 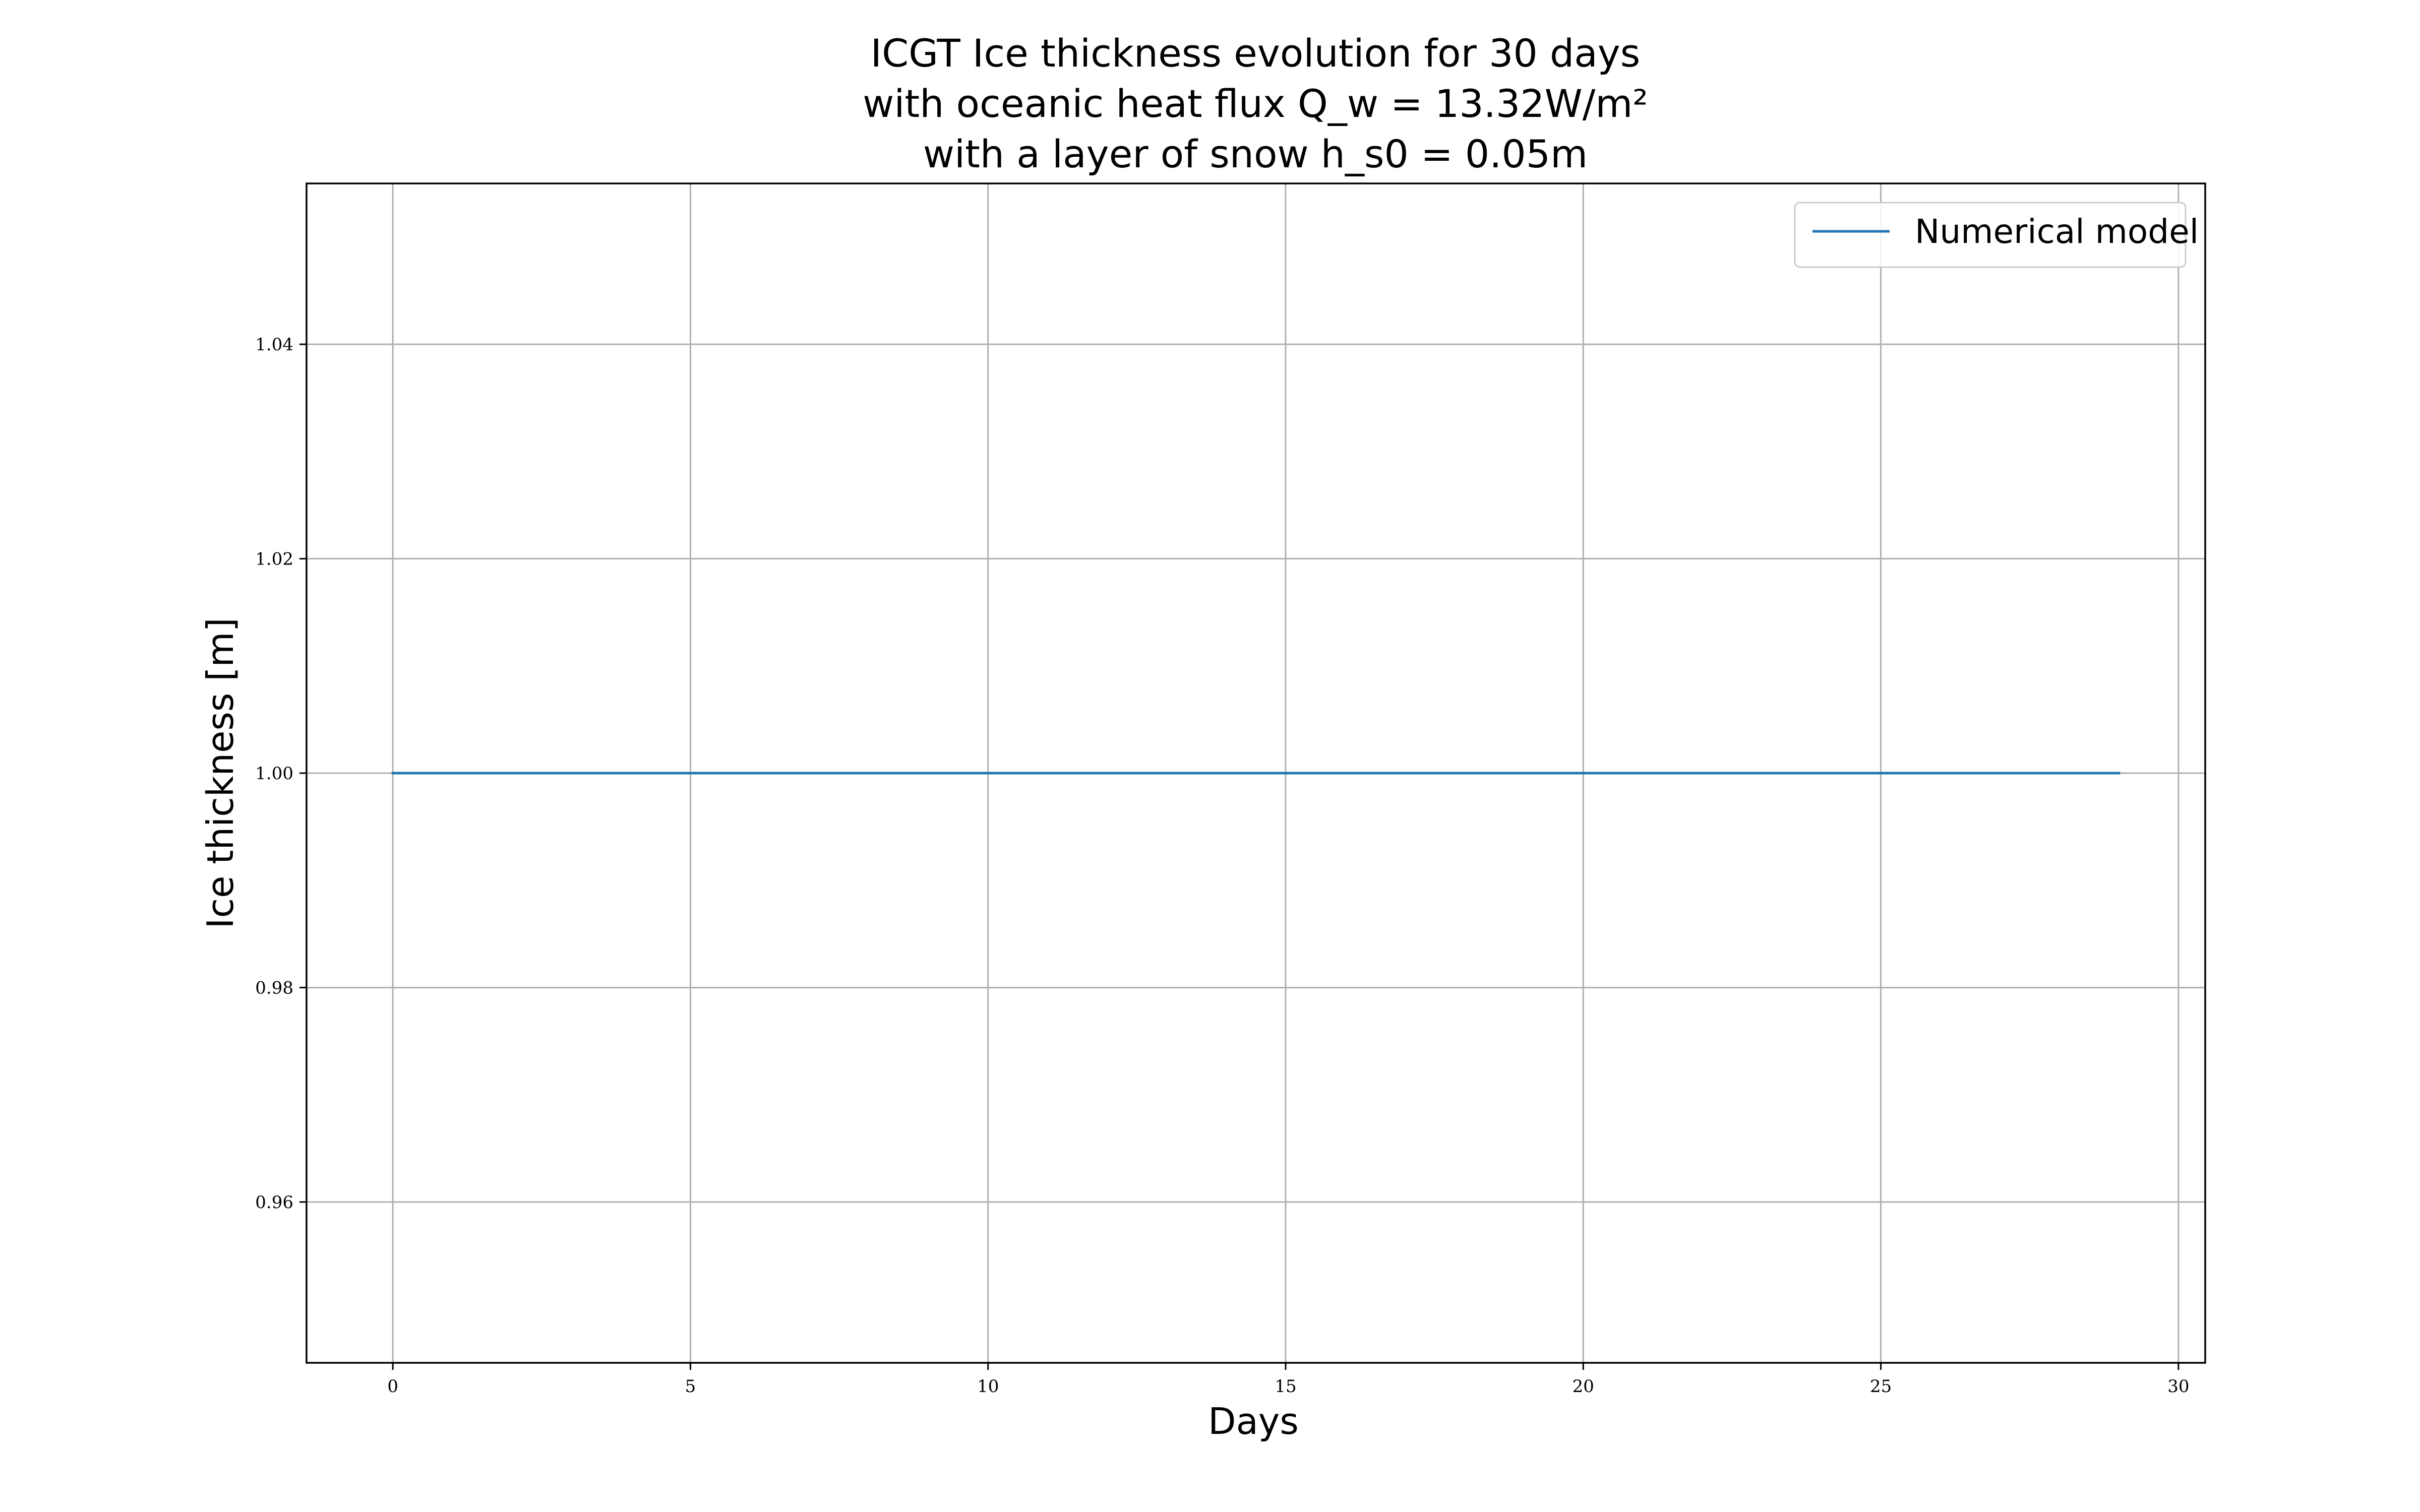 What do you see at coordinates (2057, 232) in the screenshot?
I see `legend-label-numerical-model: Numerical model` at bounding box center [2057, 232].